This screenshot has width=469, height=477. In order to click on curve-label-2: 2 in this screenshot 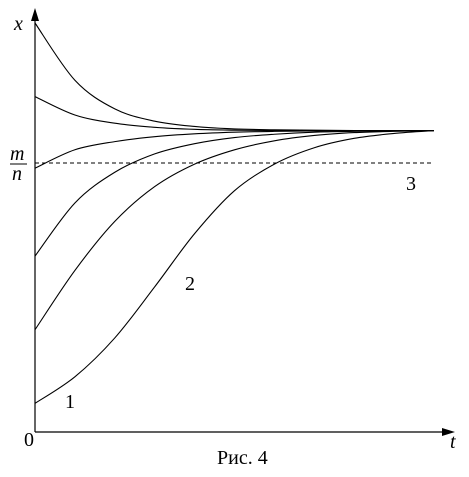, I will do `click(190, 284)`.